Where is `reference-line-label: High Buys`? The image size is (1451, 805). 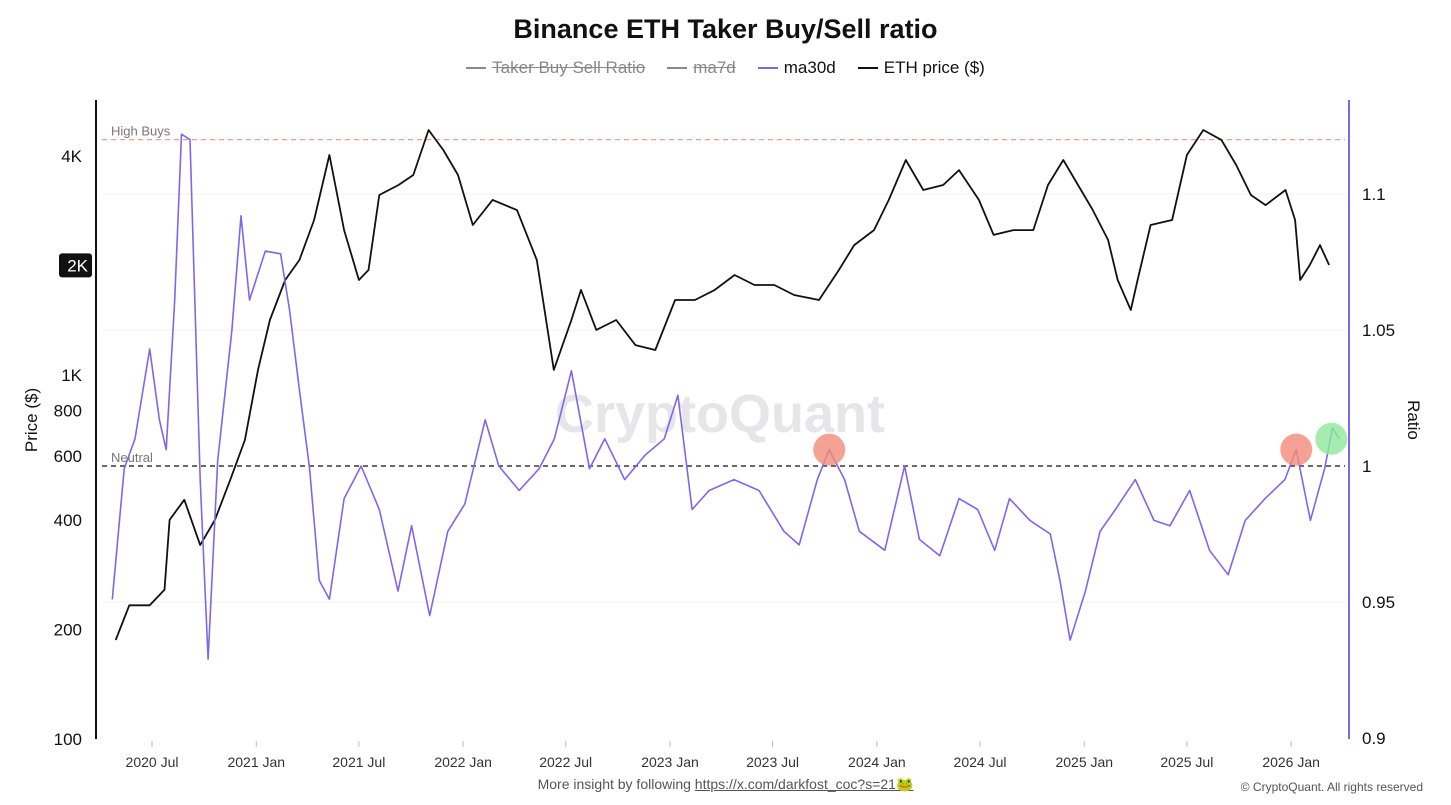 reference-line-label: High Buys is located at coordinates (141, 131).